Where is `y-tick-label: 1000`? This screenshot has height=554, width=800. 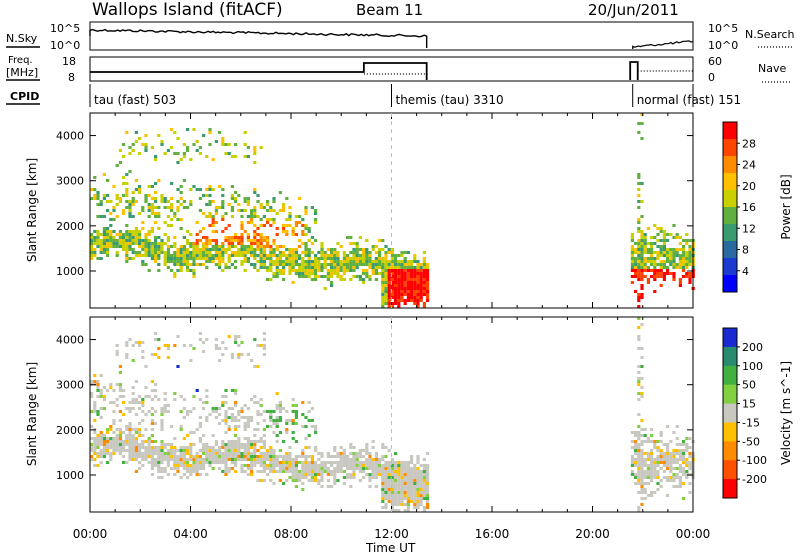 y-tick-label: 1000 is located at coordinates (70, 475).